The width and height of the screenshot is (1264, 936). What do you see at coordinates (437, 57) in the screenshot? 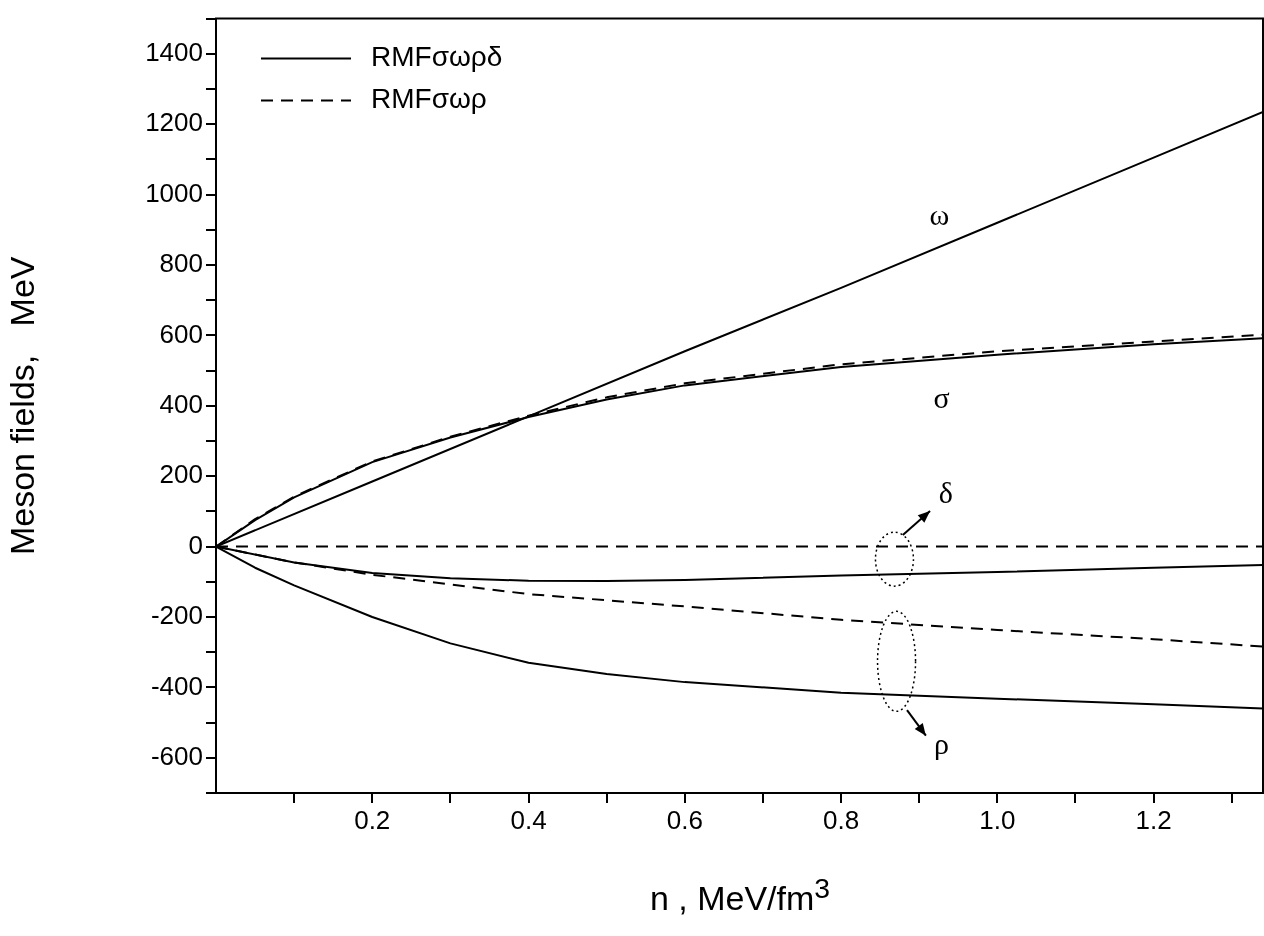
I see `legend-label: RMFσωρδ` at bounding box center [437, 57].